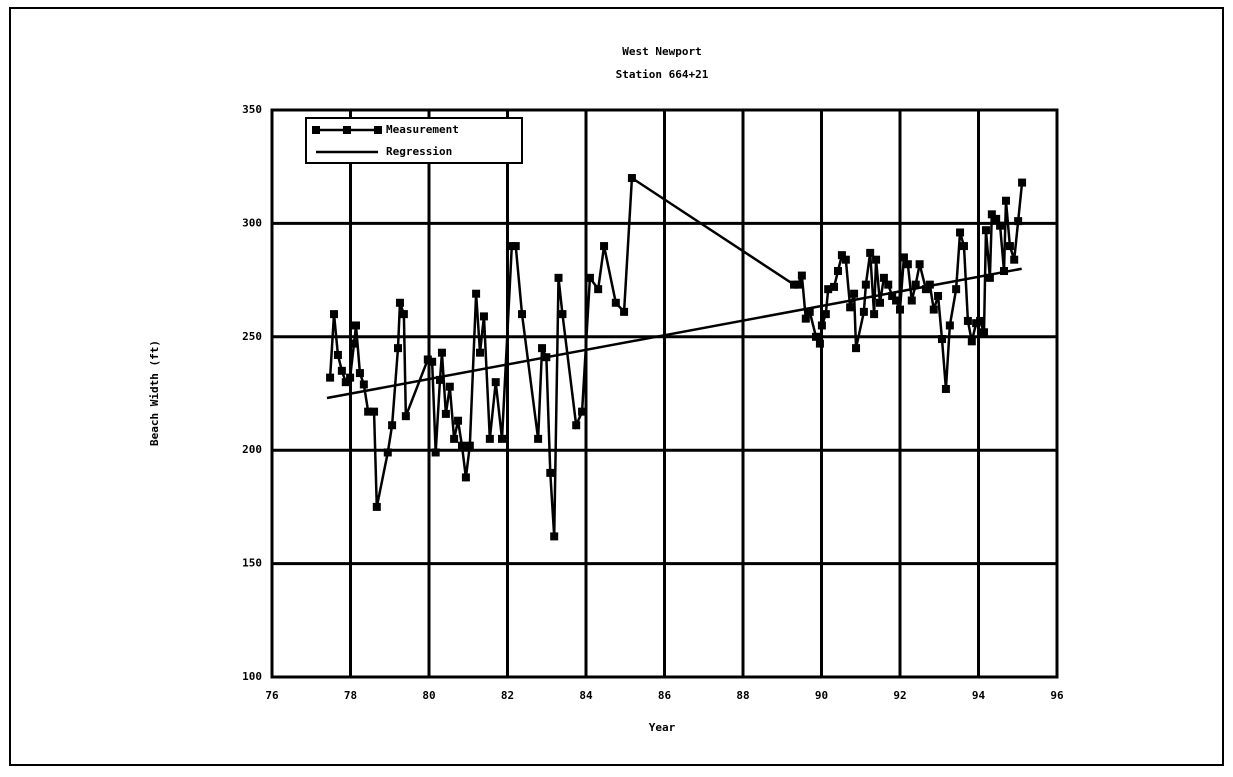 The image size is (1233, 777). What do you see at coordinates (252, 109) in the screenshot?
I see `y-tick-label: 350` at bounding box center [252, 109].